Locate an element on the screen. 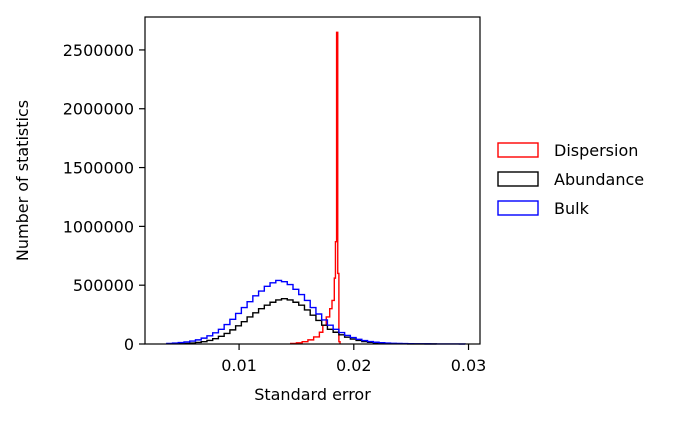  y-tick-label: 1500000 is located at coordinates (98, 168).